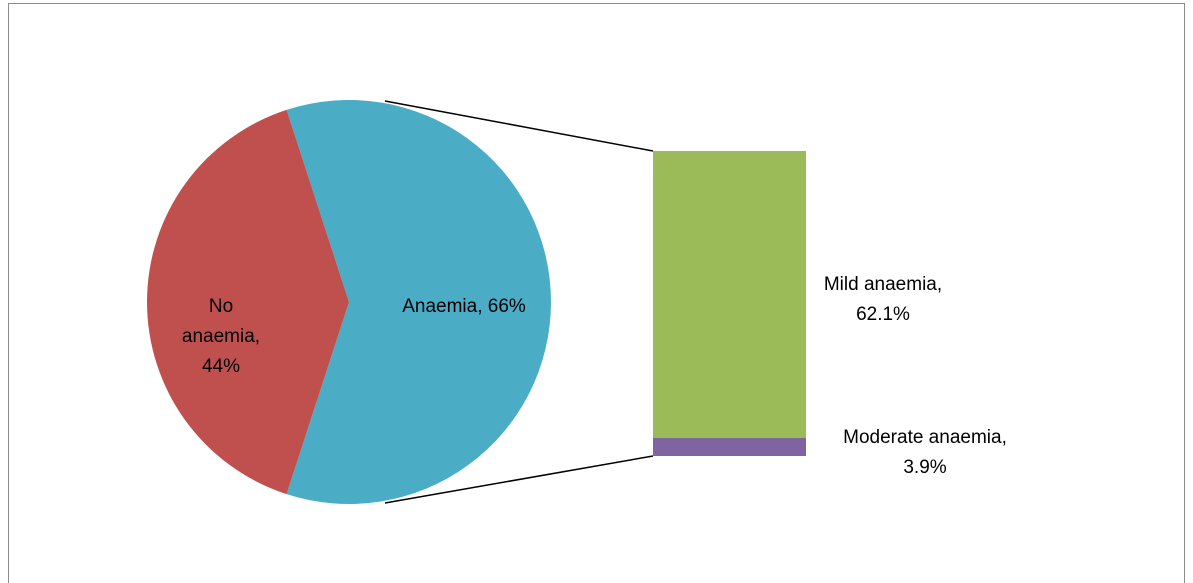 The width and height of the screenshot is (1193, 583). Describe the element at coordinates (519, 479) in the screenshot. I see `connector-line-bottom` at that location.